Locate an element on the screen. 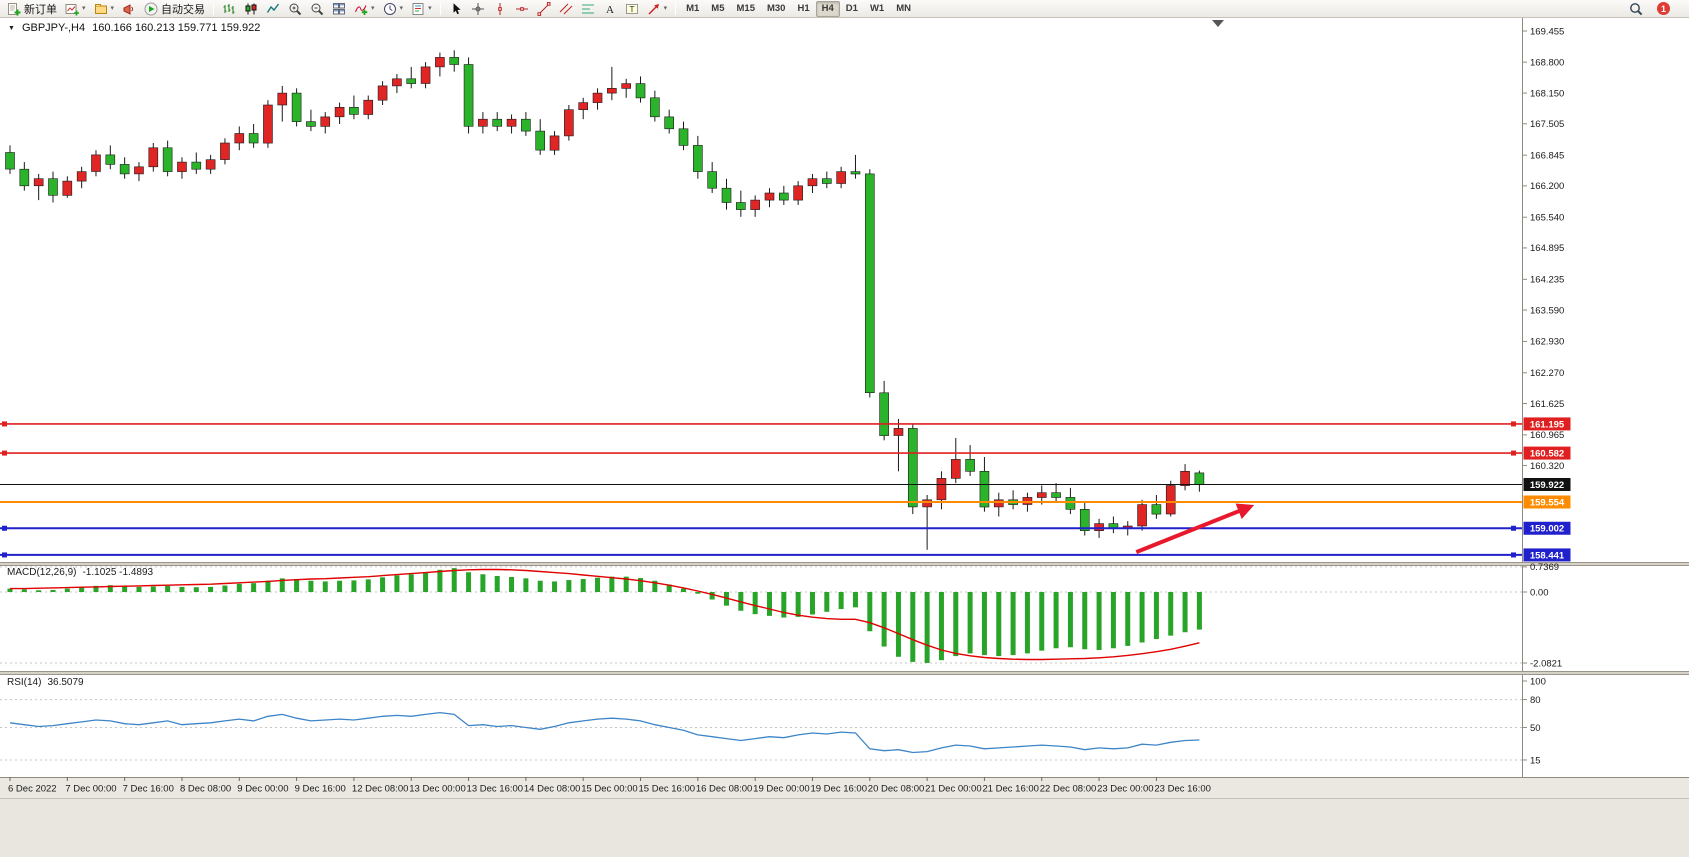 The height and width of the screenshot is (857, 1689). svg-text: 21 Dec 16:00 is located at coordinates (1010, 789).